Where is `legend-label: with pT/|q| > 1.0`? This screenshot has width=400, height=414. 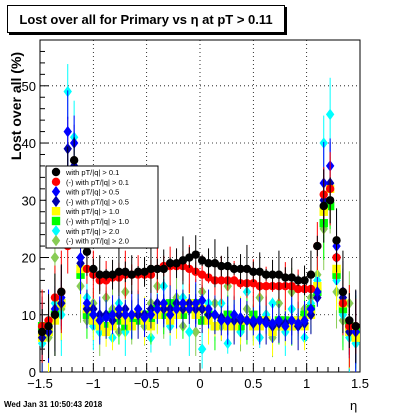
legend-label: with pT/|q| > 1.0 is located at coordinates (92, 211).